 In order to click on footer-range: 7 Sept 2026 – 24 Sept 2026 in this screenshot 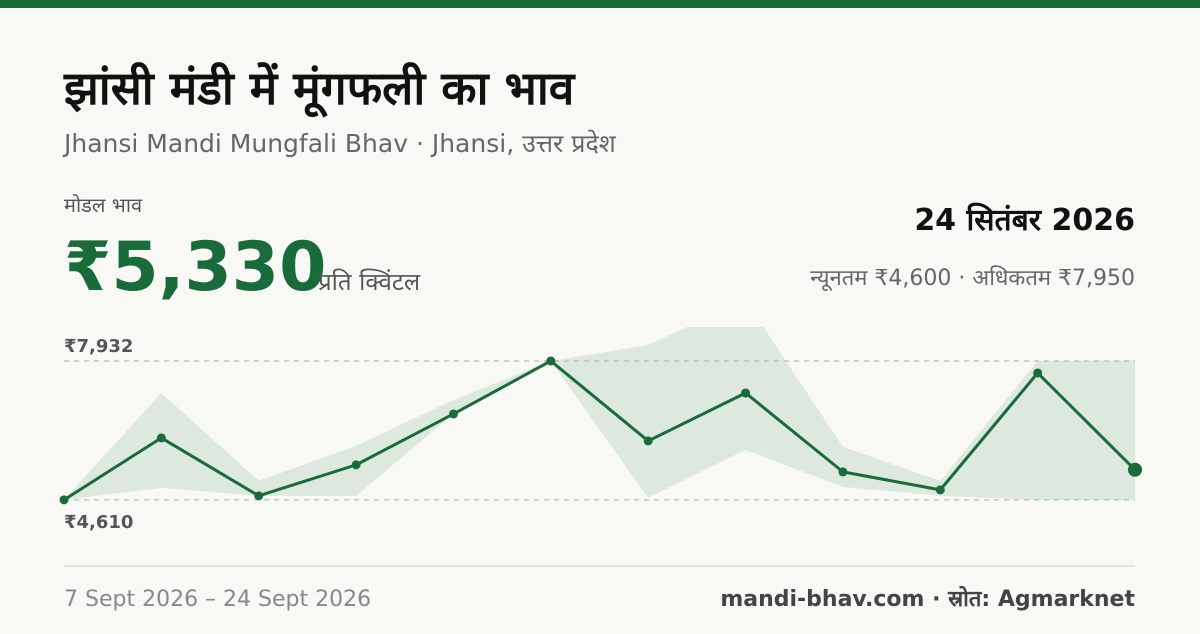, I will do `click(217, 599)`.